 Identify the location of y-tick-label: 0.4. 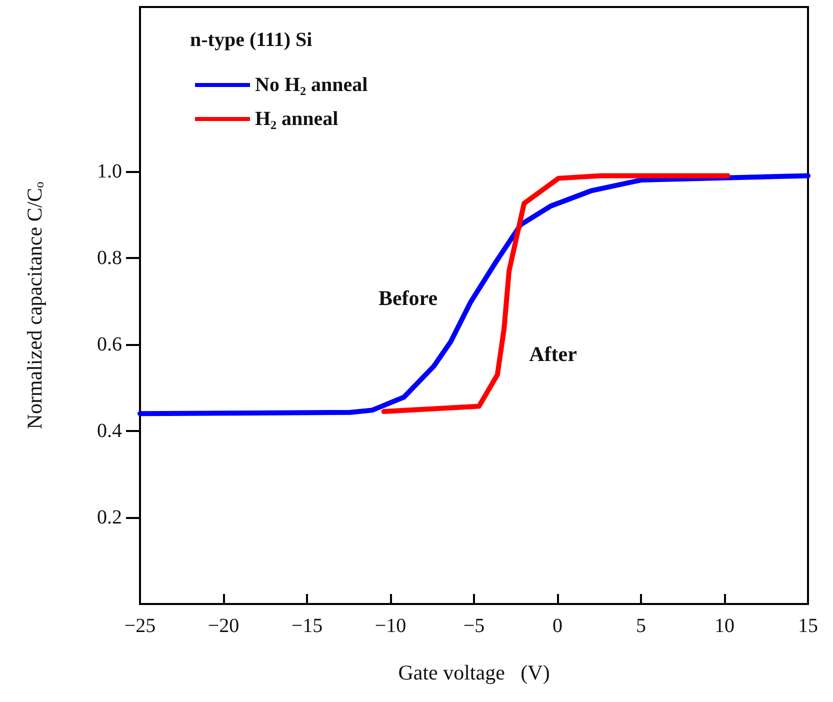
(109, 431).